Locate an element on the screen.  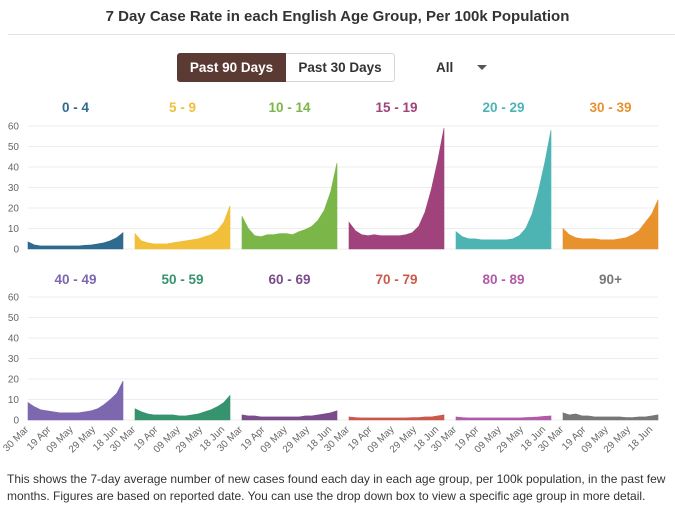
panel-title-40-49: 40 - 49 is located at coordinates (75, 279).